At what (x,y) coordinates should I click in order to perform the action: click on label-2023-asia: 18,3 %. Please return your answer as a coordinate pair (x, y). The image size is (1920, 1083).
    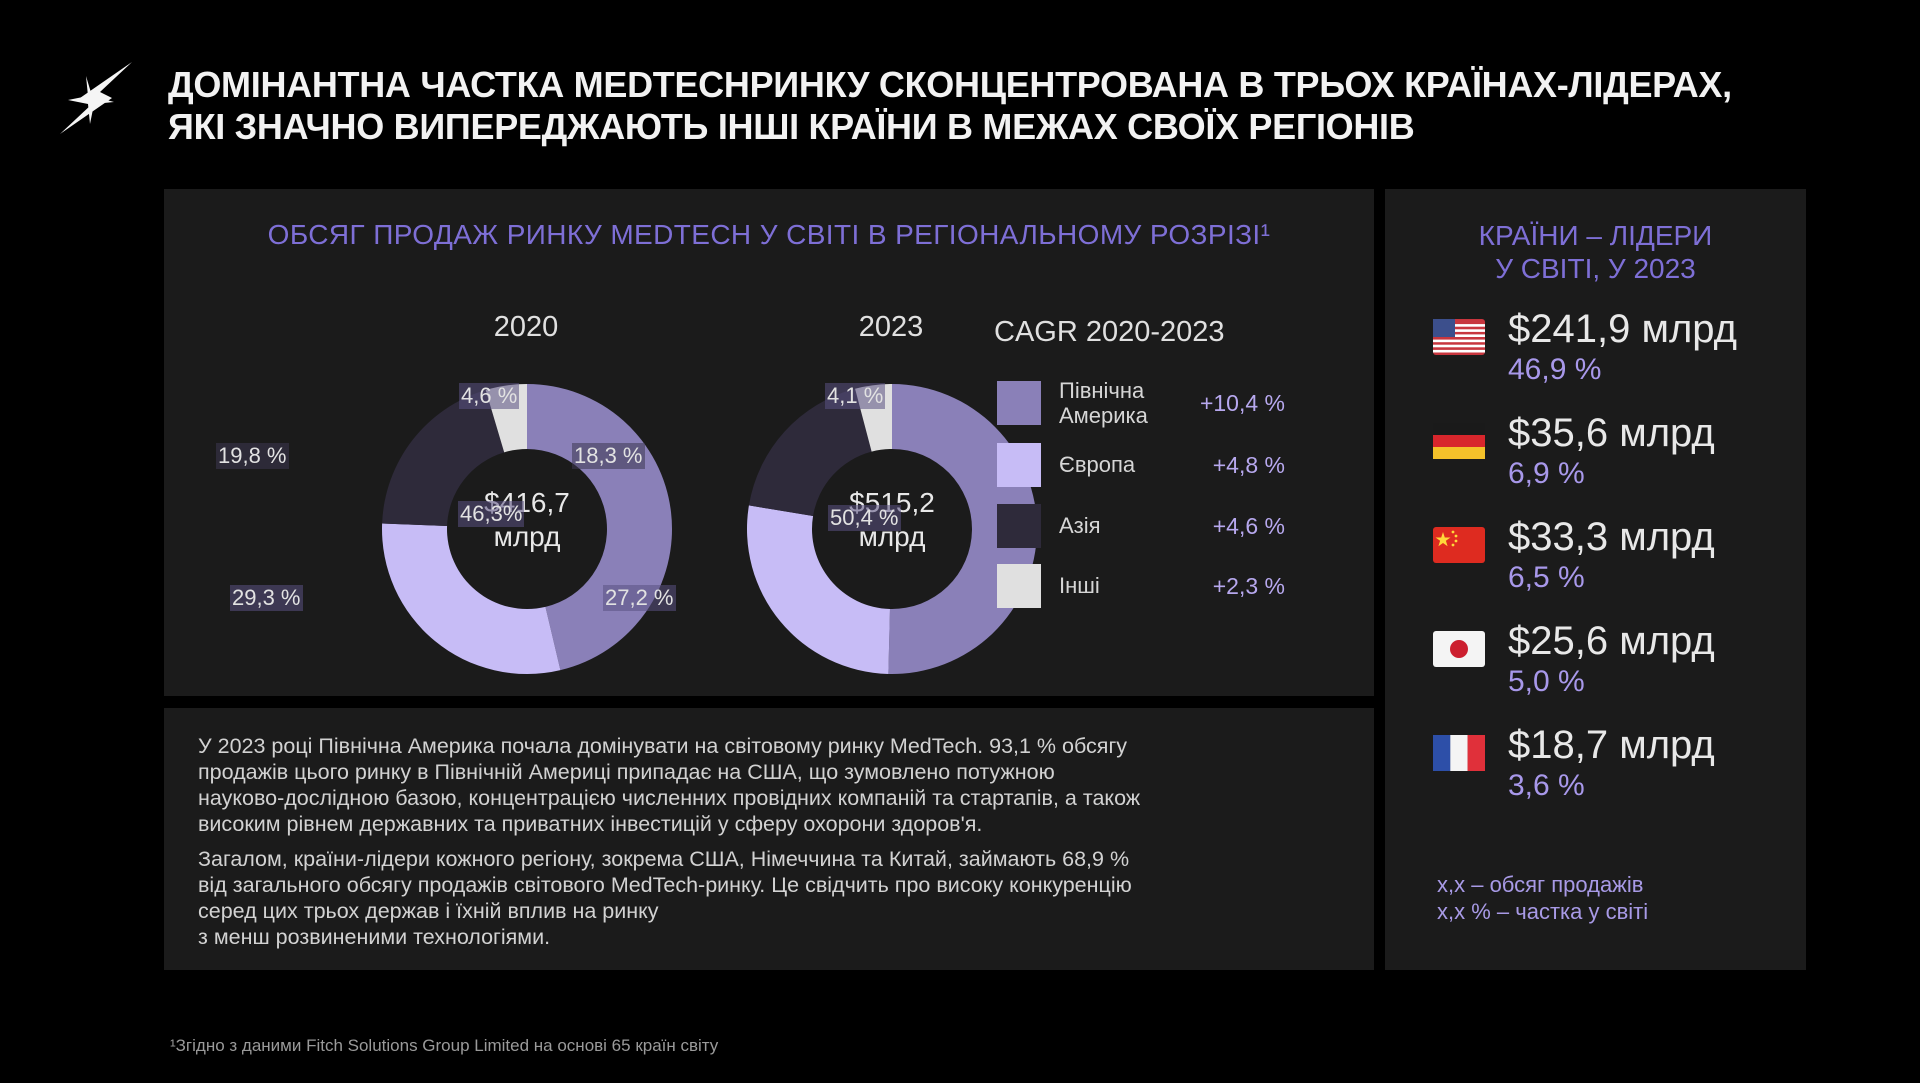
    Looking at the image, I should click on (608, 456).